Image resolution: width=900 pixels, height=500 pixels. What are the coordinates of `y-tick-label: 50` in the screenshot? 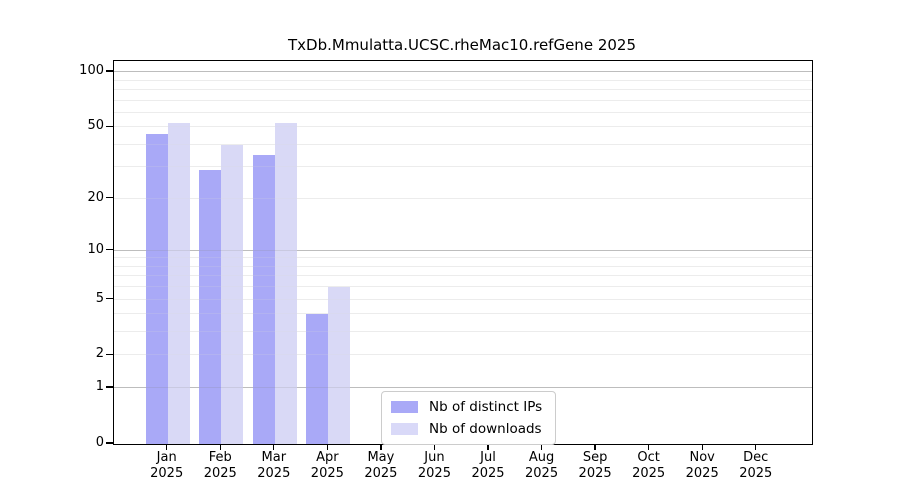 It's located at (95, 126).